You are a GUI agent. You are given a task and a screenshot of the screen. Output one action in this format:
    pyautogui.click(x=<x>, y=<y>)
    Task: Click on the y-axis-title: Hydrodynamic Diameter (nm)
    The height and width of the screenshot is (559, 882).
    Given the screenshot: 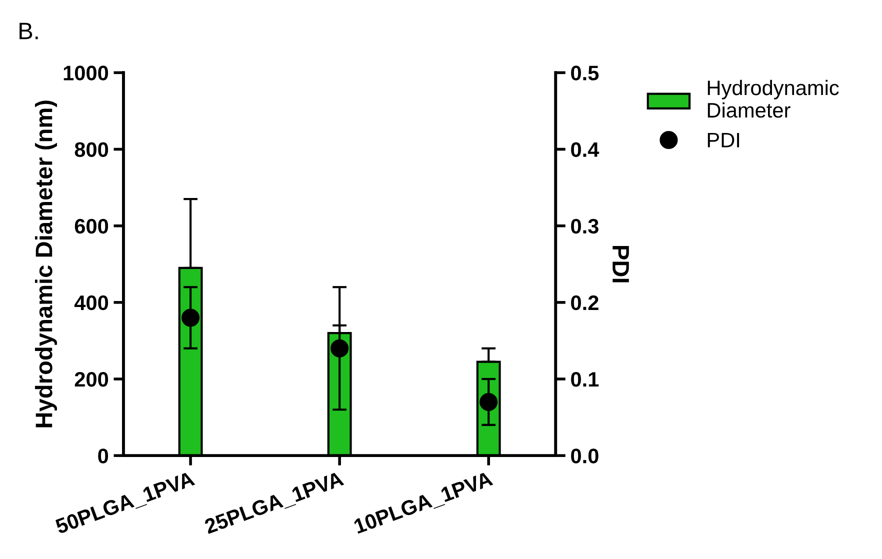 What is the action you would take?
    pyautogui.click(x=45, y=264)
    